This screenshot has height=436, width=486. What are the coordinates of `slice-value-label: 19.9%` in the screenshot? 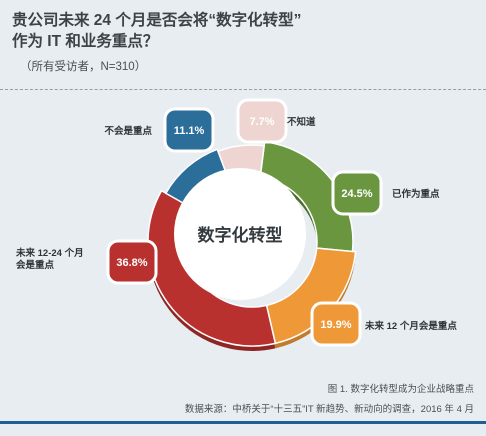 It's located at (335, 325).